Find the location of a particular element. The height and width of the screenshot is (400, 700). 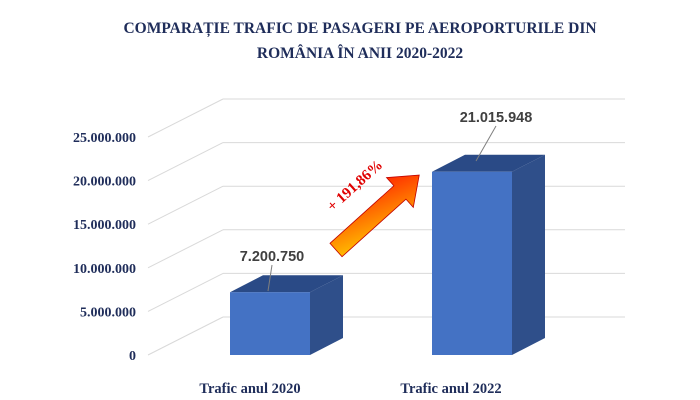

y-tick-label: 10.000.000 is located at coordinates (104, 269).